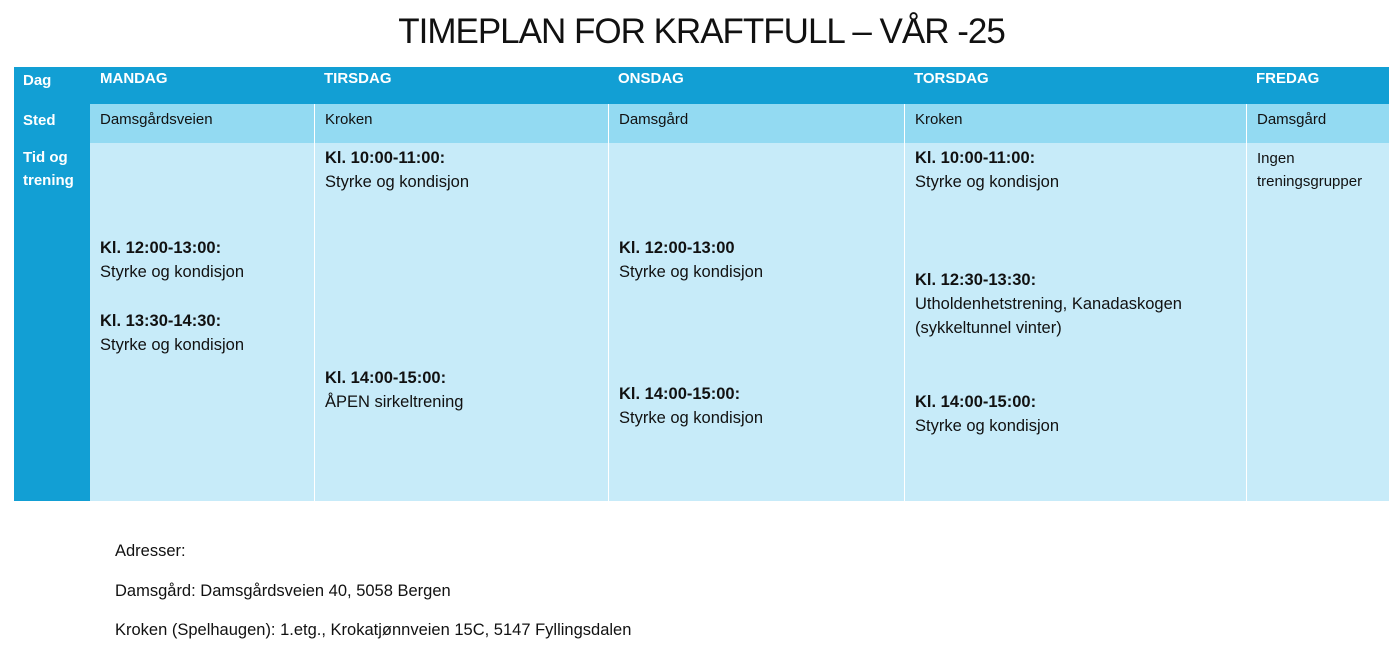  I want to click on day-name-tirsdag: TIRSDAG, so click(358, 78).